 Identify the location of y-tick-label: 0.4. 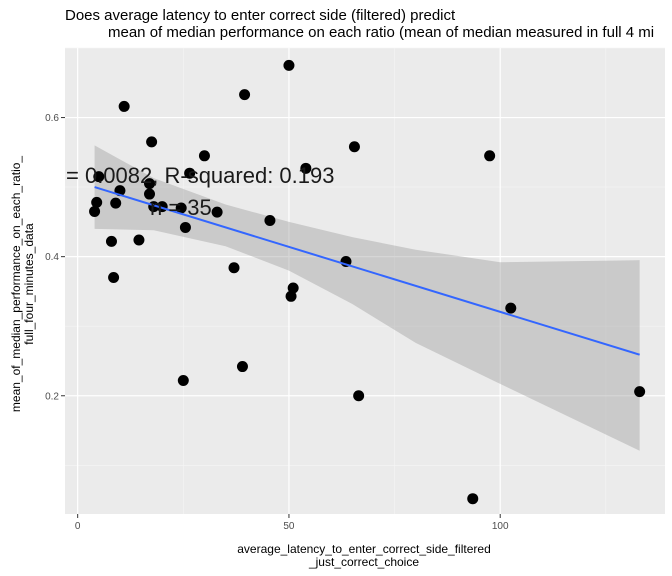
(52, 257).